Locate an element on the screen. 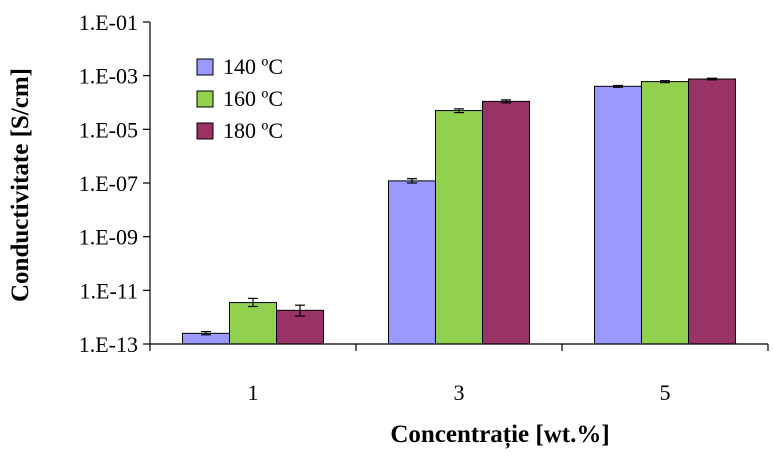  x-tick-label: 5 is located at coordinates (665, 392).